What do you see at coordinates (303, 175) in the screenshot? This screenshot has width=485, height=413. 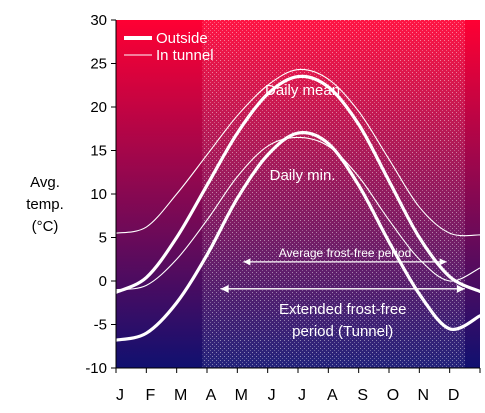 I see `annotation-daily-min: Daily min.` at bounding box center [303, 175].